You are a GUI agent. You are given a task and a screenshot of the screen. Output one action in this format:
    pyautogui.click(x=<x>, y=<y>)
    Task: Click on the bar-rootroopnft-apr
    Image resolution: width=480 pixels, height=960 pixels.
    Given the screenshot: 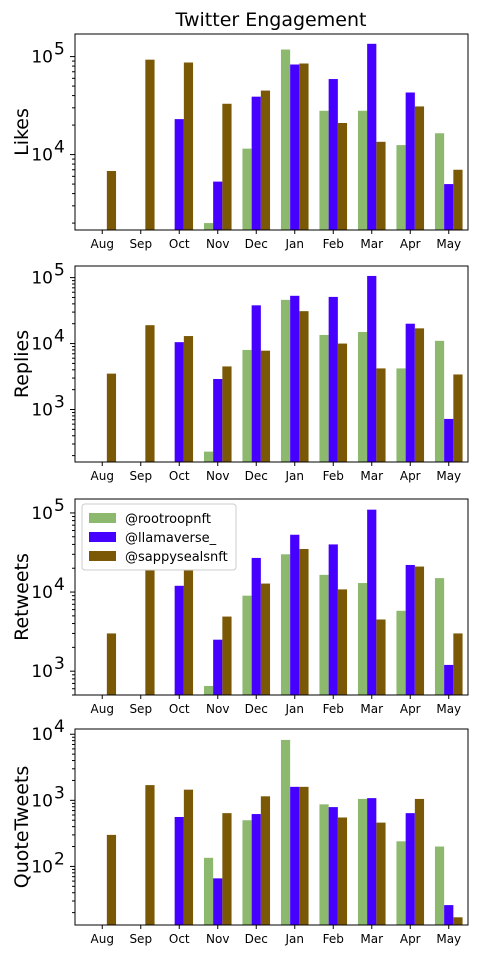 What is the action you would take?
    pyautogui.click(x=401, y=187)
    